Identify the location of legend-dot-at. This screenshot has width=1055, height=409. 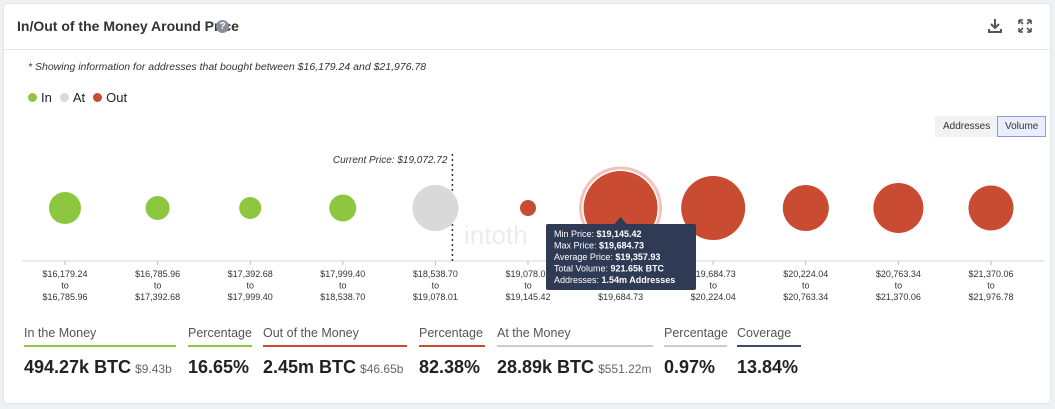
(64, 97).